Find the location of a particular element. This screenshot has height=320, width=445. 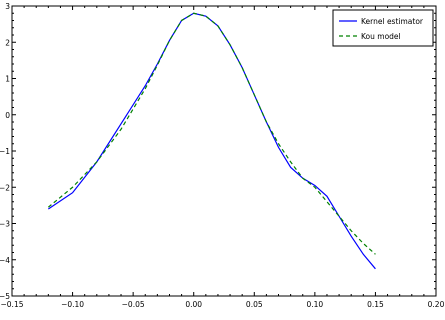

x-tick-label: −0.15 is located at coordinates (12, 304).